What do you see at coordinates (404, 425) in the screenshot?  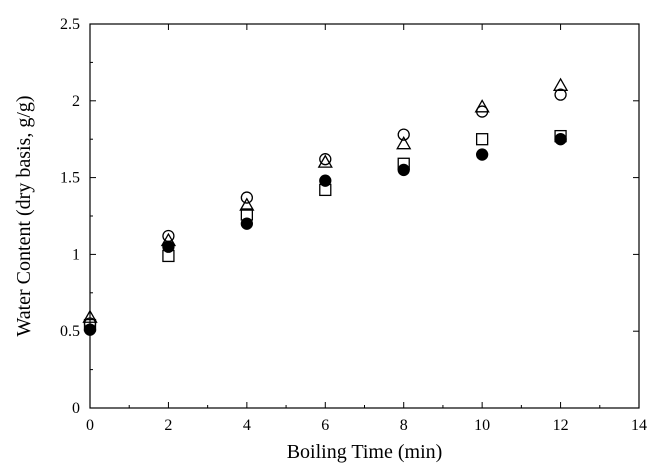 I see `x-tick-label: 8` at bounding box center [404, 425].